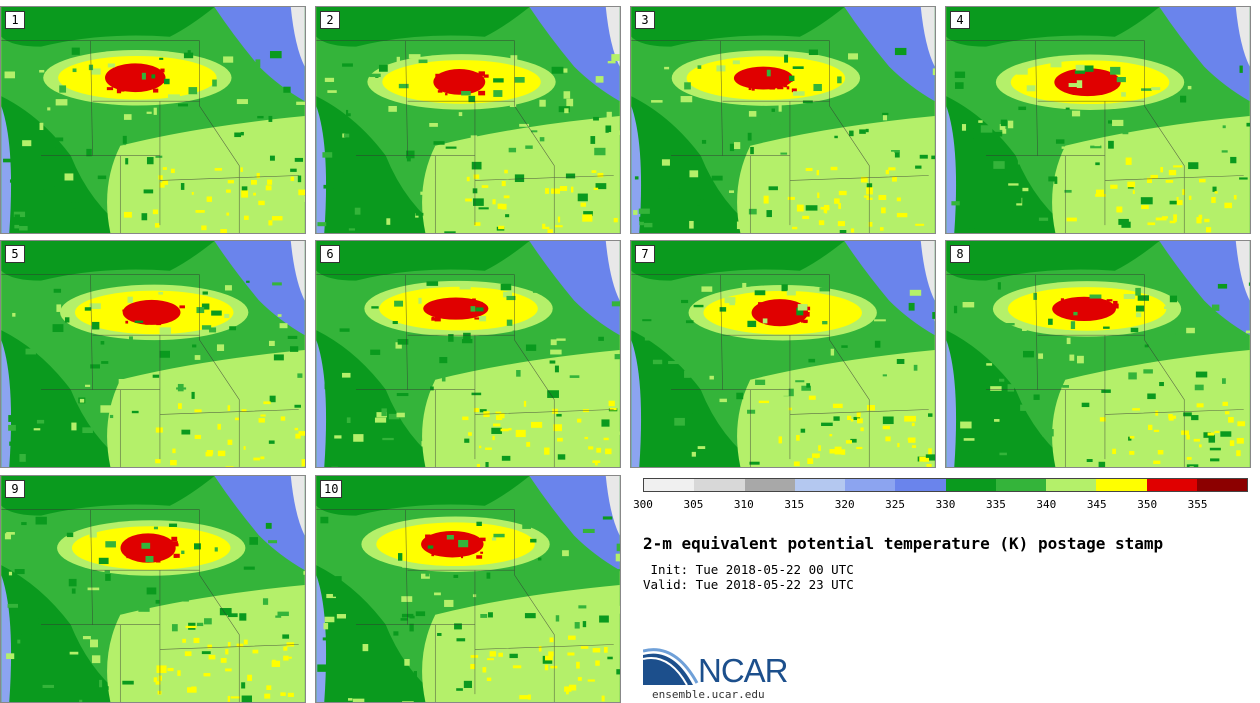 The height and width of the screenshot is (703, 1260). What do you see at coordinates (645, 254) in the screenshot?
I see `member-label: 7` at bounding box center [645, 254].